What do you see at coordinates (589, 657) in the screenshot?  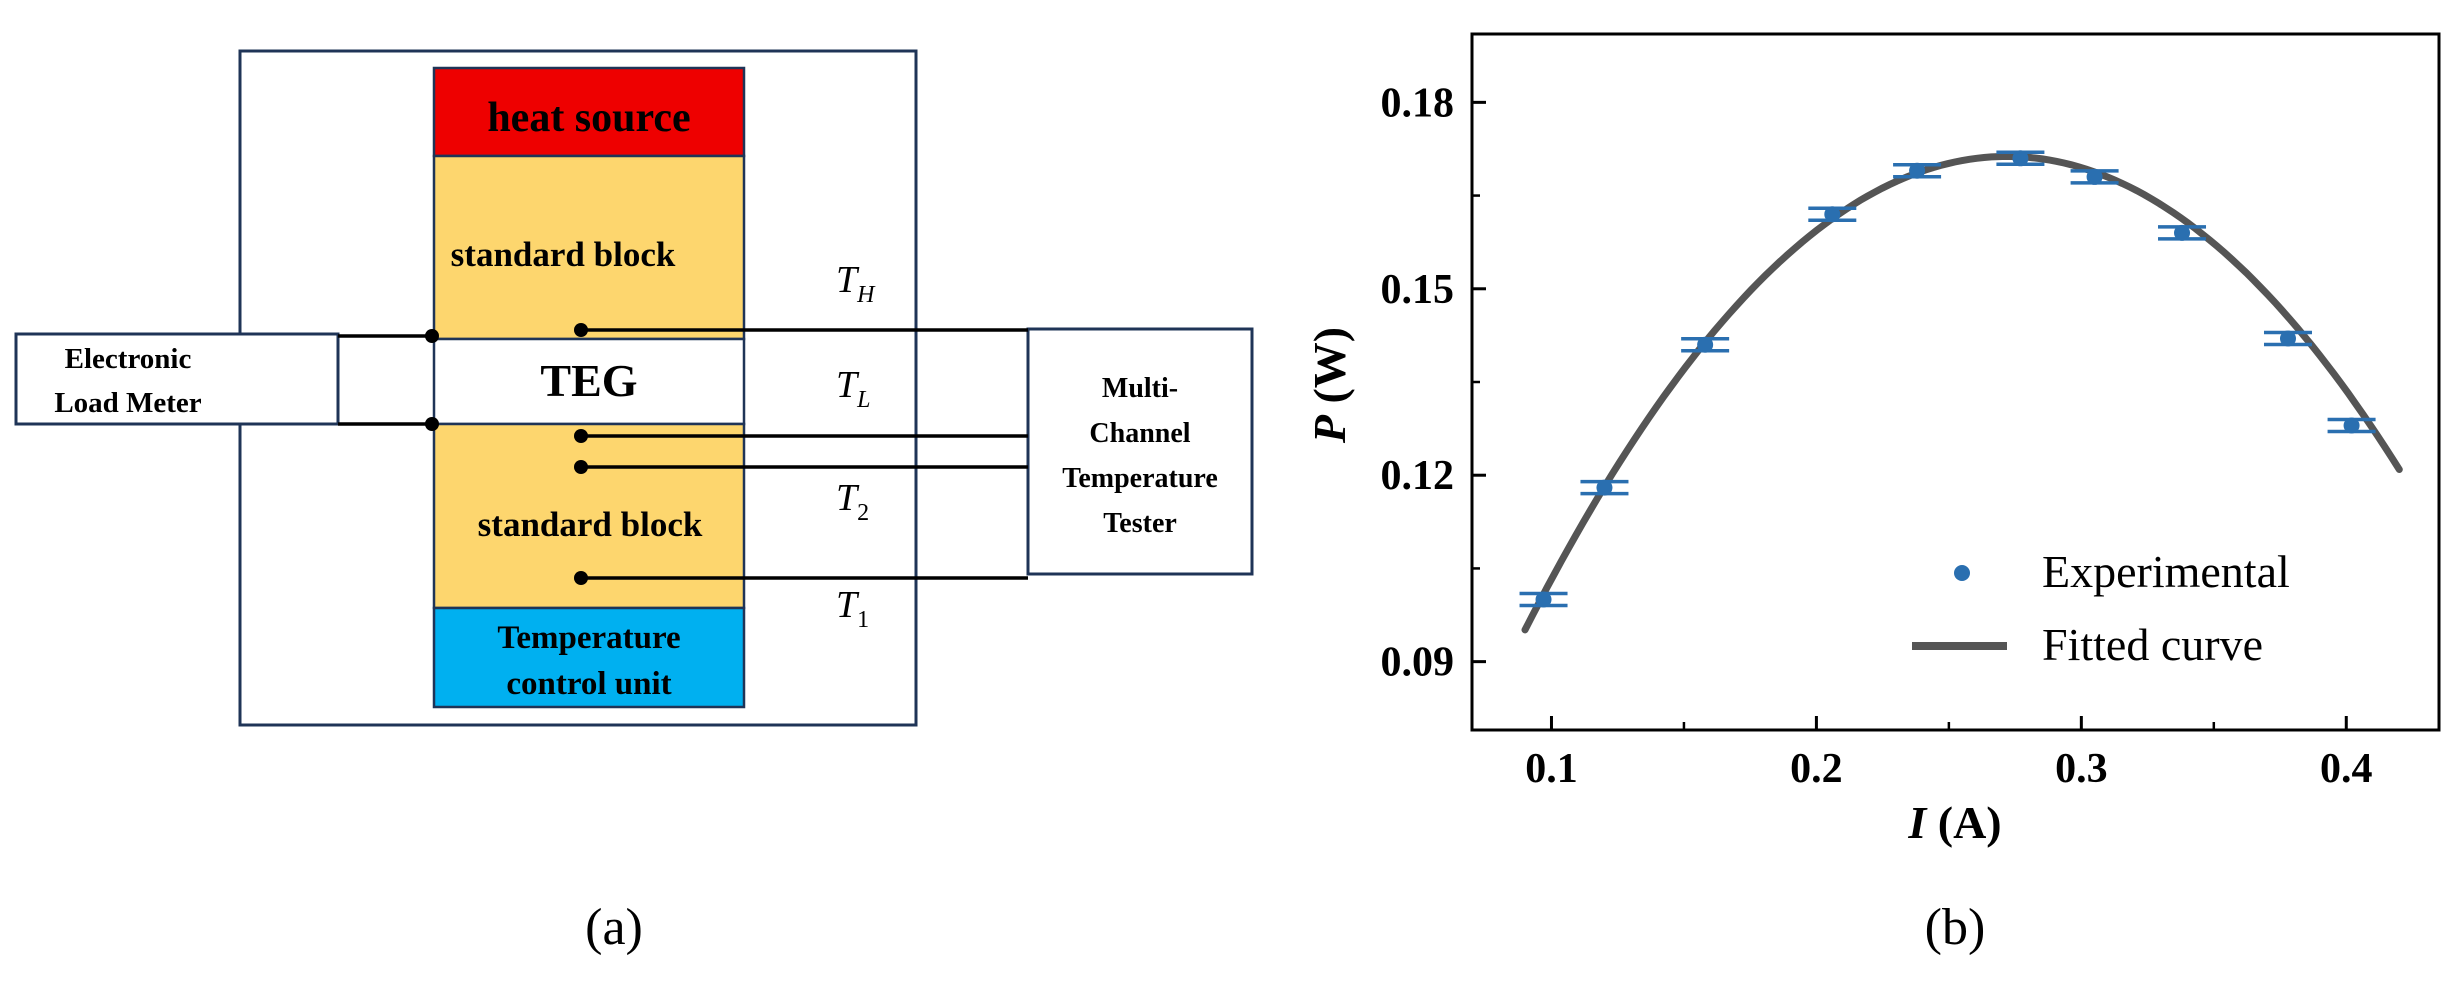 I see `temperature-control-unit` at bounding box center [589, 657].